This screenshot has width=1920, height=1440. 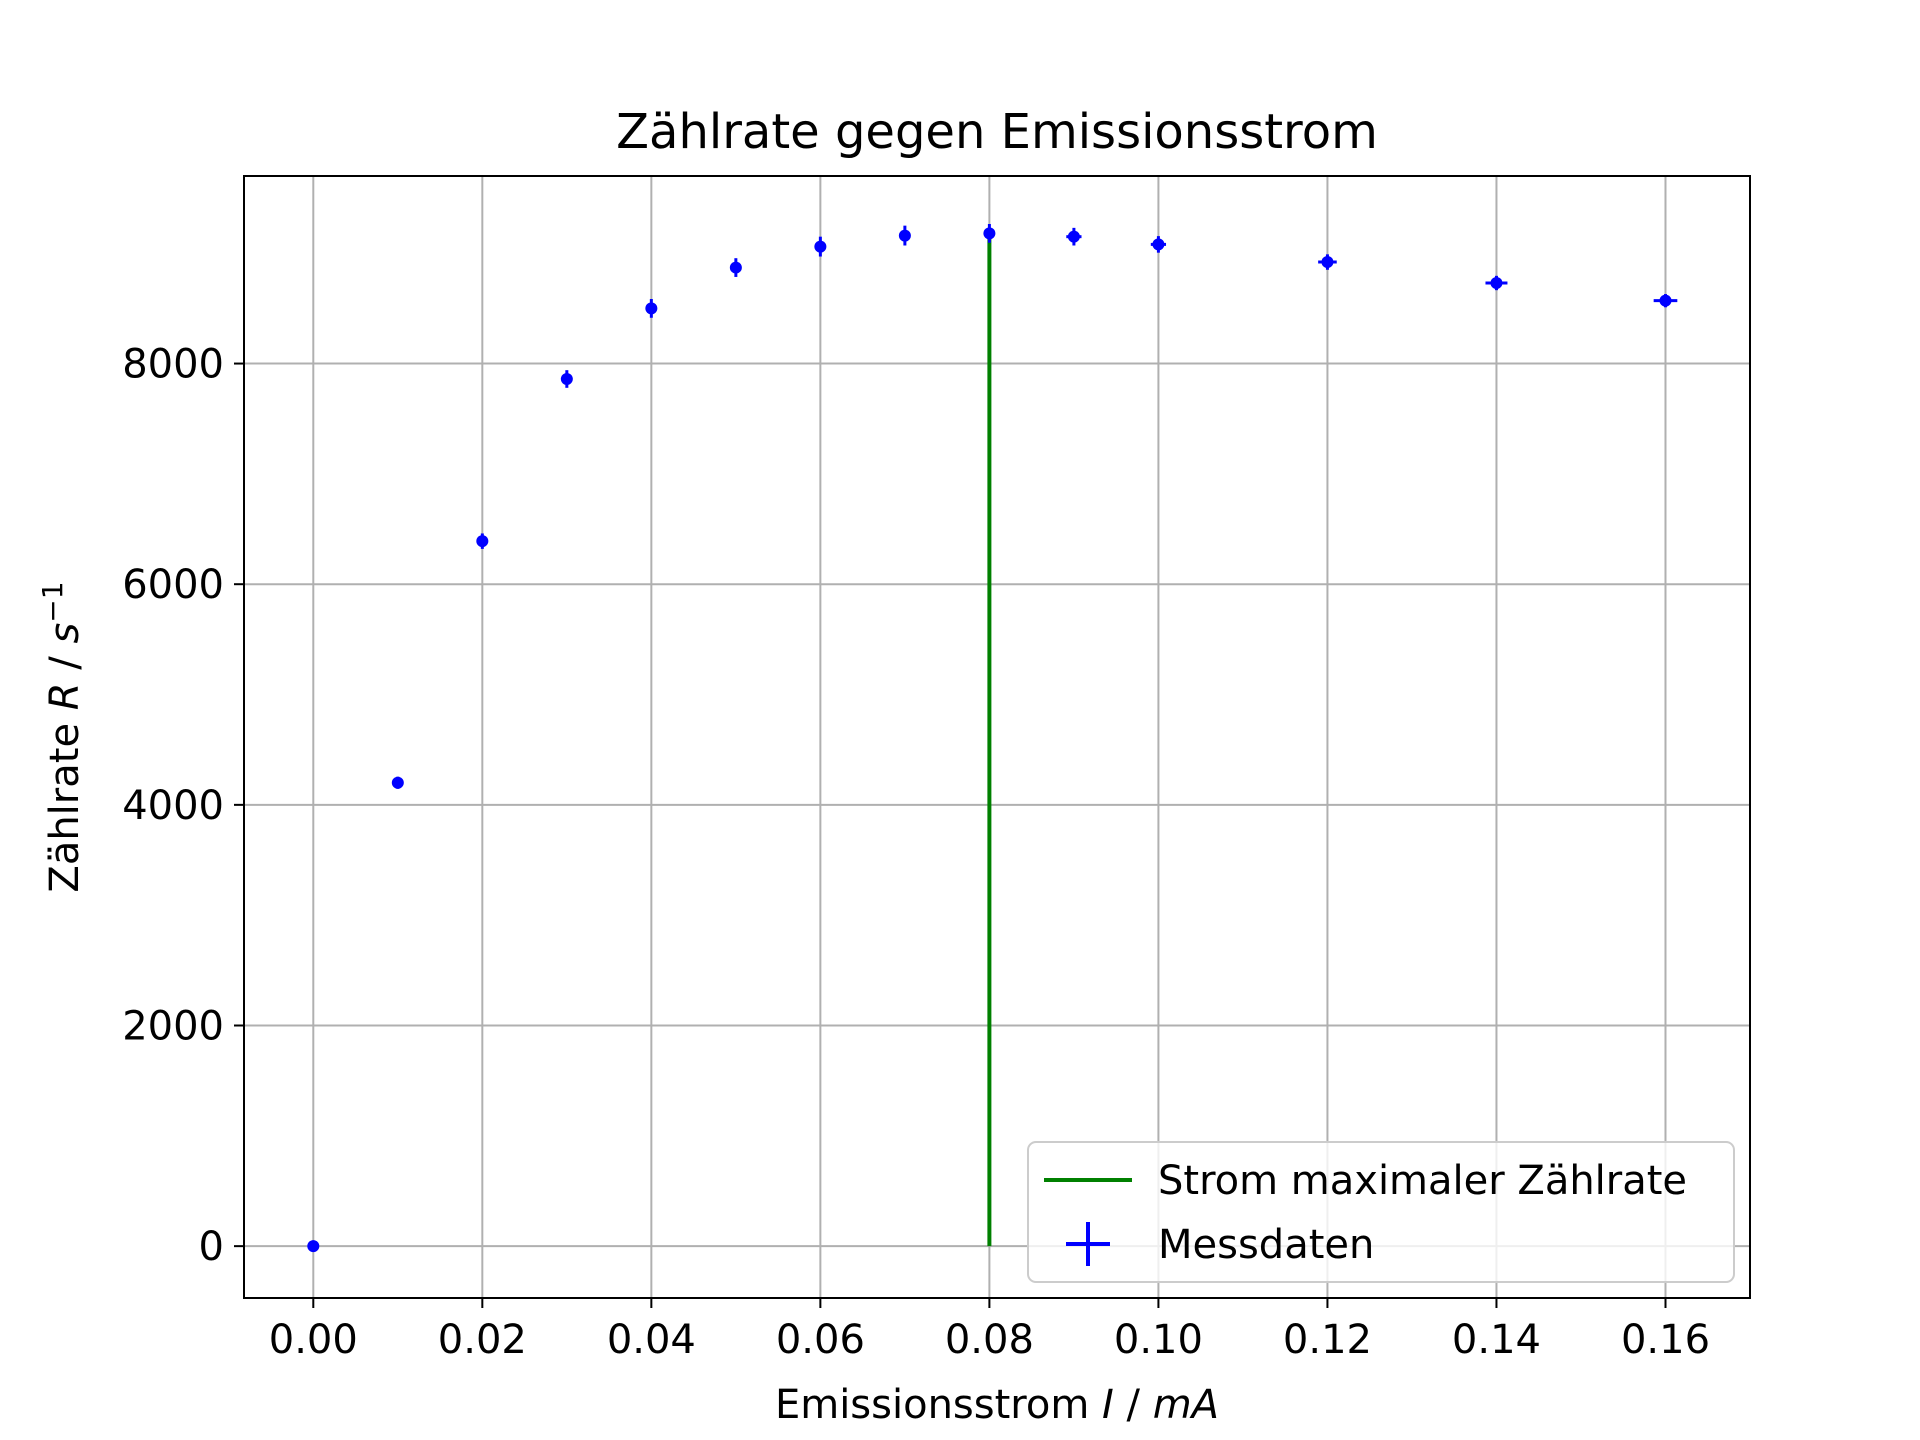 I want to click on x-tick-label: 0.08, so click(x=989, y=1340).